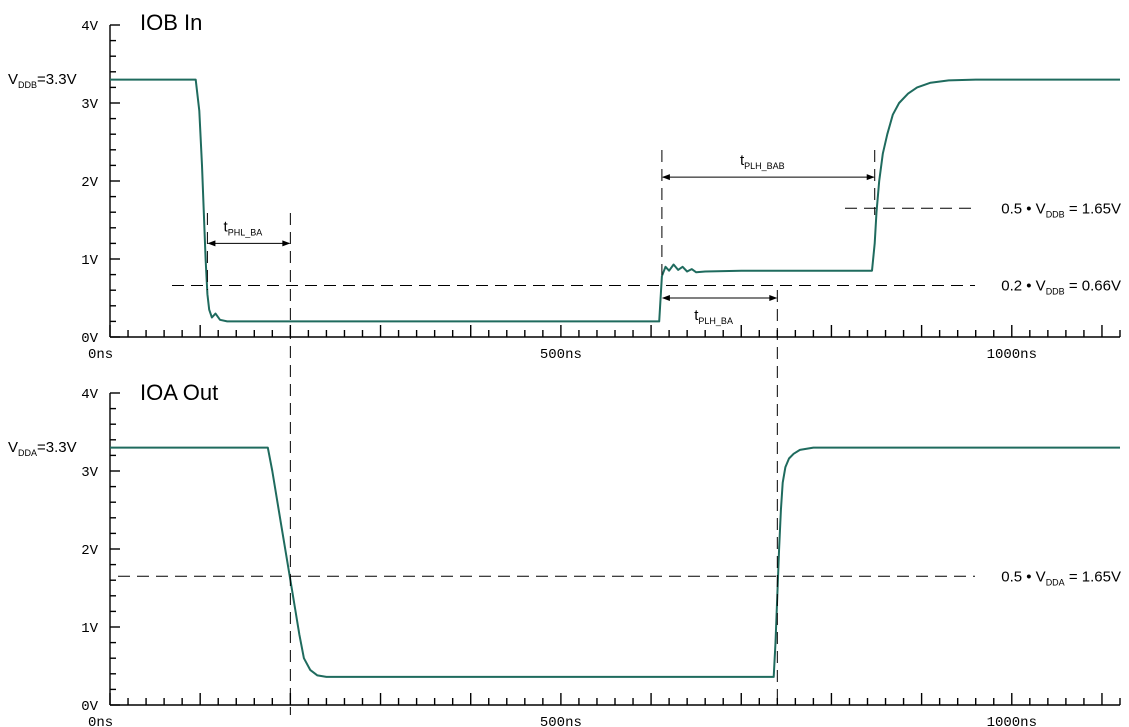  What do you see at coordinates (713, 316) in the screenshot?
I see `interval-label: tPLH_BA` at bounding box center [713, 316].